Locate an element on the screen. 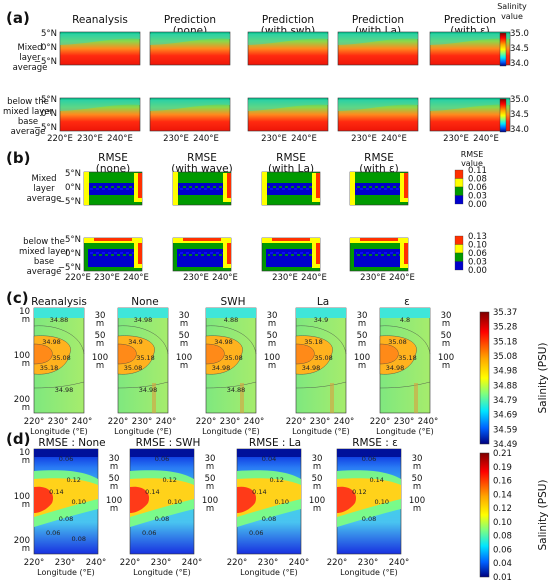  salinity-section: 34.88 34.98 35.08 35.18 34.98 is located at coordinates (59, 360).